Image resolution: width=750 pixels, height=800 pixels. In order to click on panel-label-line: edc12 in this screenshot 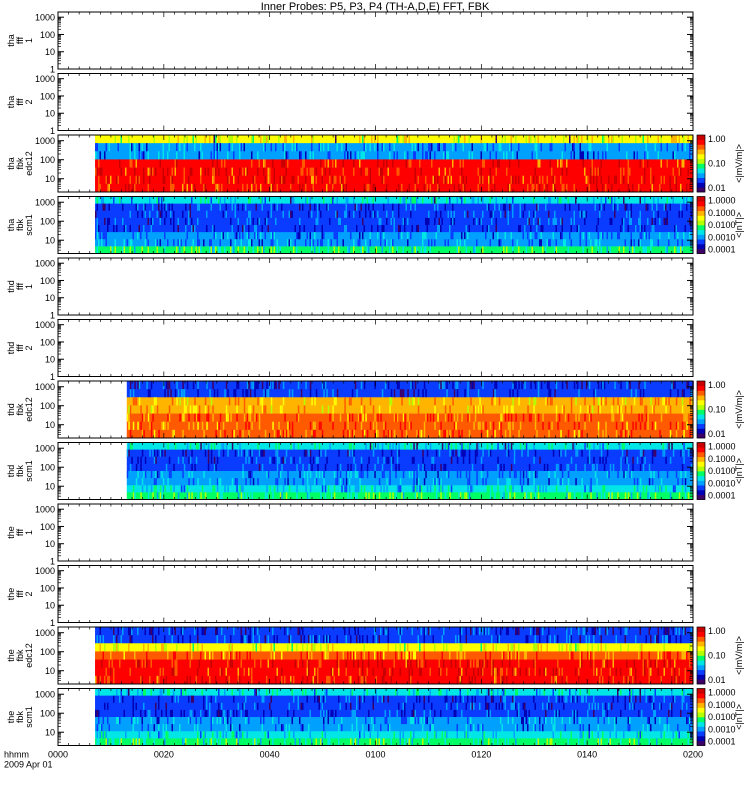, I will do `click(29, 409)`.